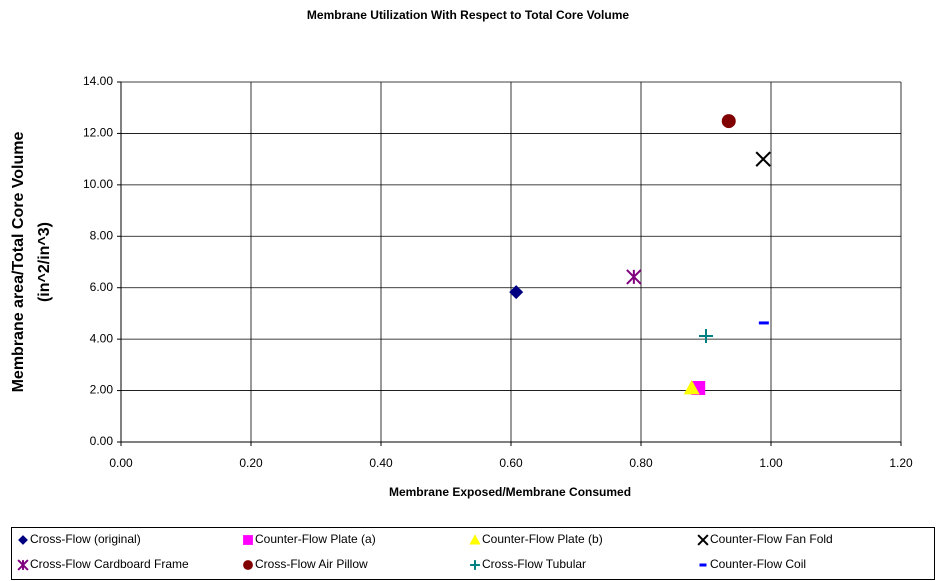  I want to click on y-tick-label: 10.00, so click(98, 184).